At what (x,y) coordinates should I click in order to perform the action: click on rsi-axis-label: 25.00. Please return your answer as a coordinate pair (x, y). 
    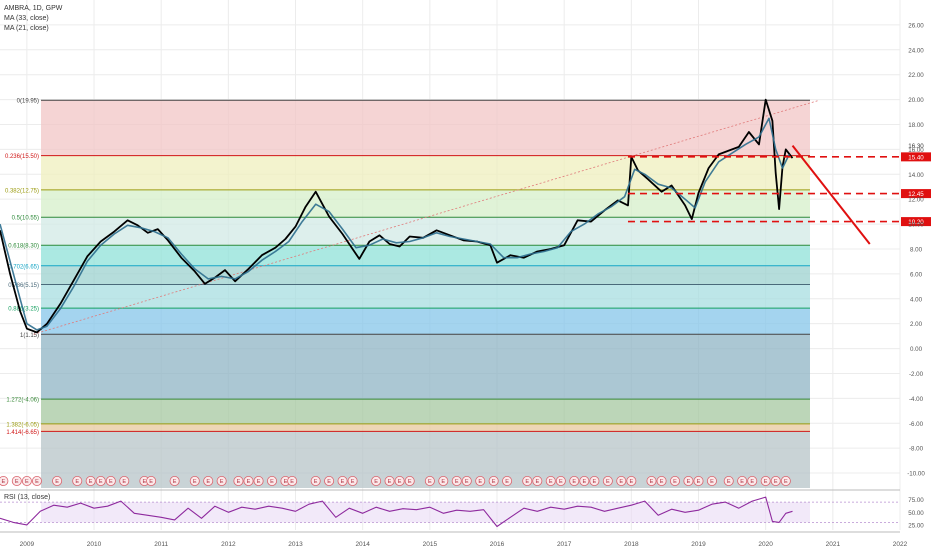
    Looking at the image, I should click on (916, 525).